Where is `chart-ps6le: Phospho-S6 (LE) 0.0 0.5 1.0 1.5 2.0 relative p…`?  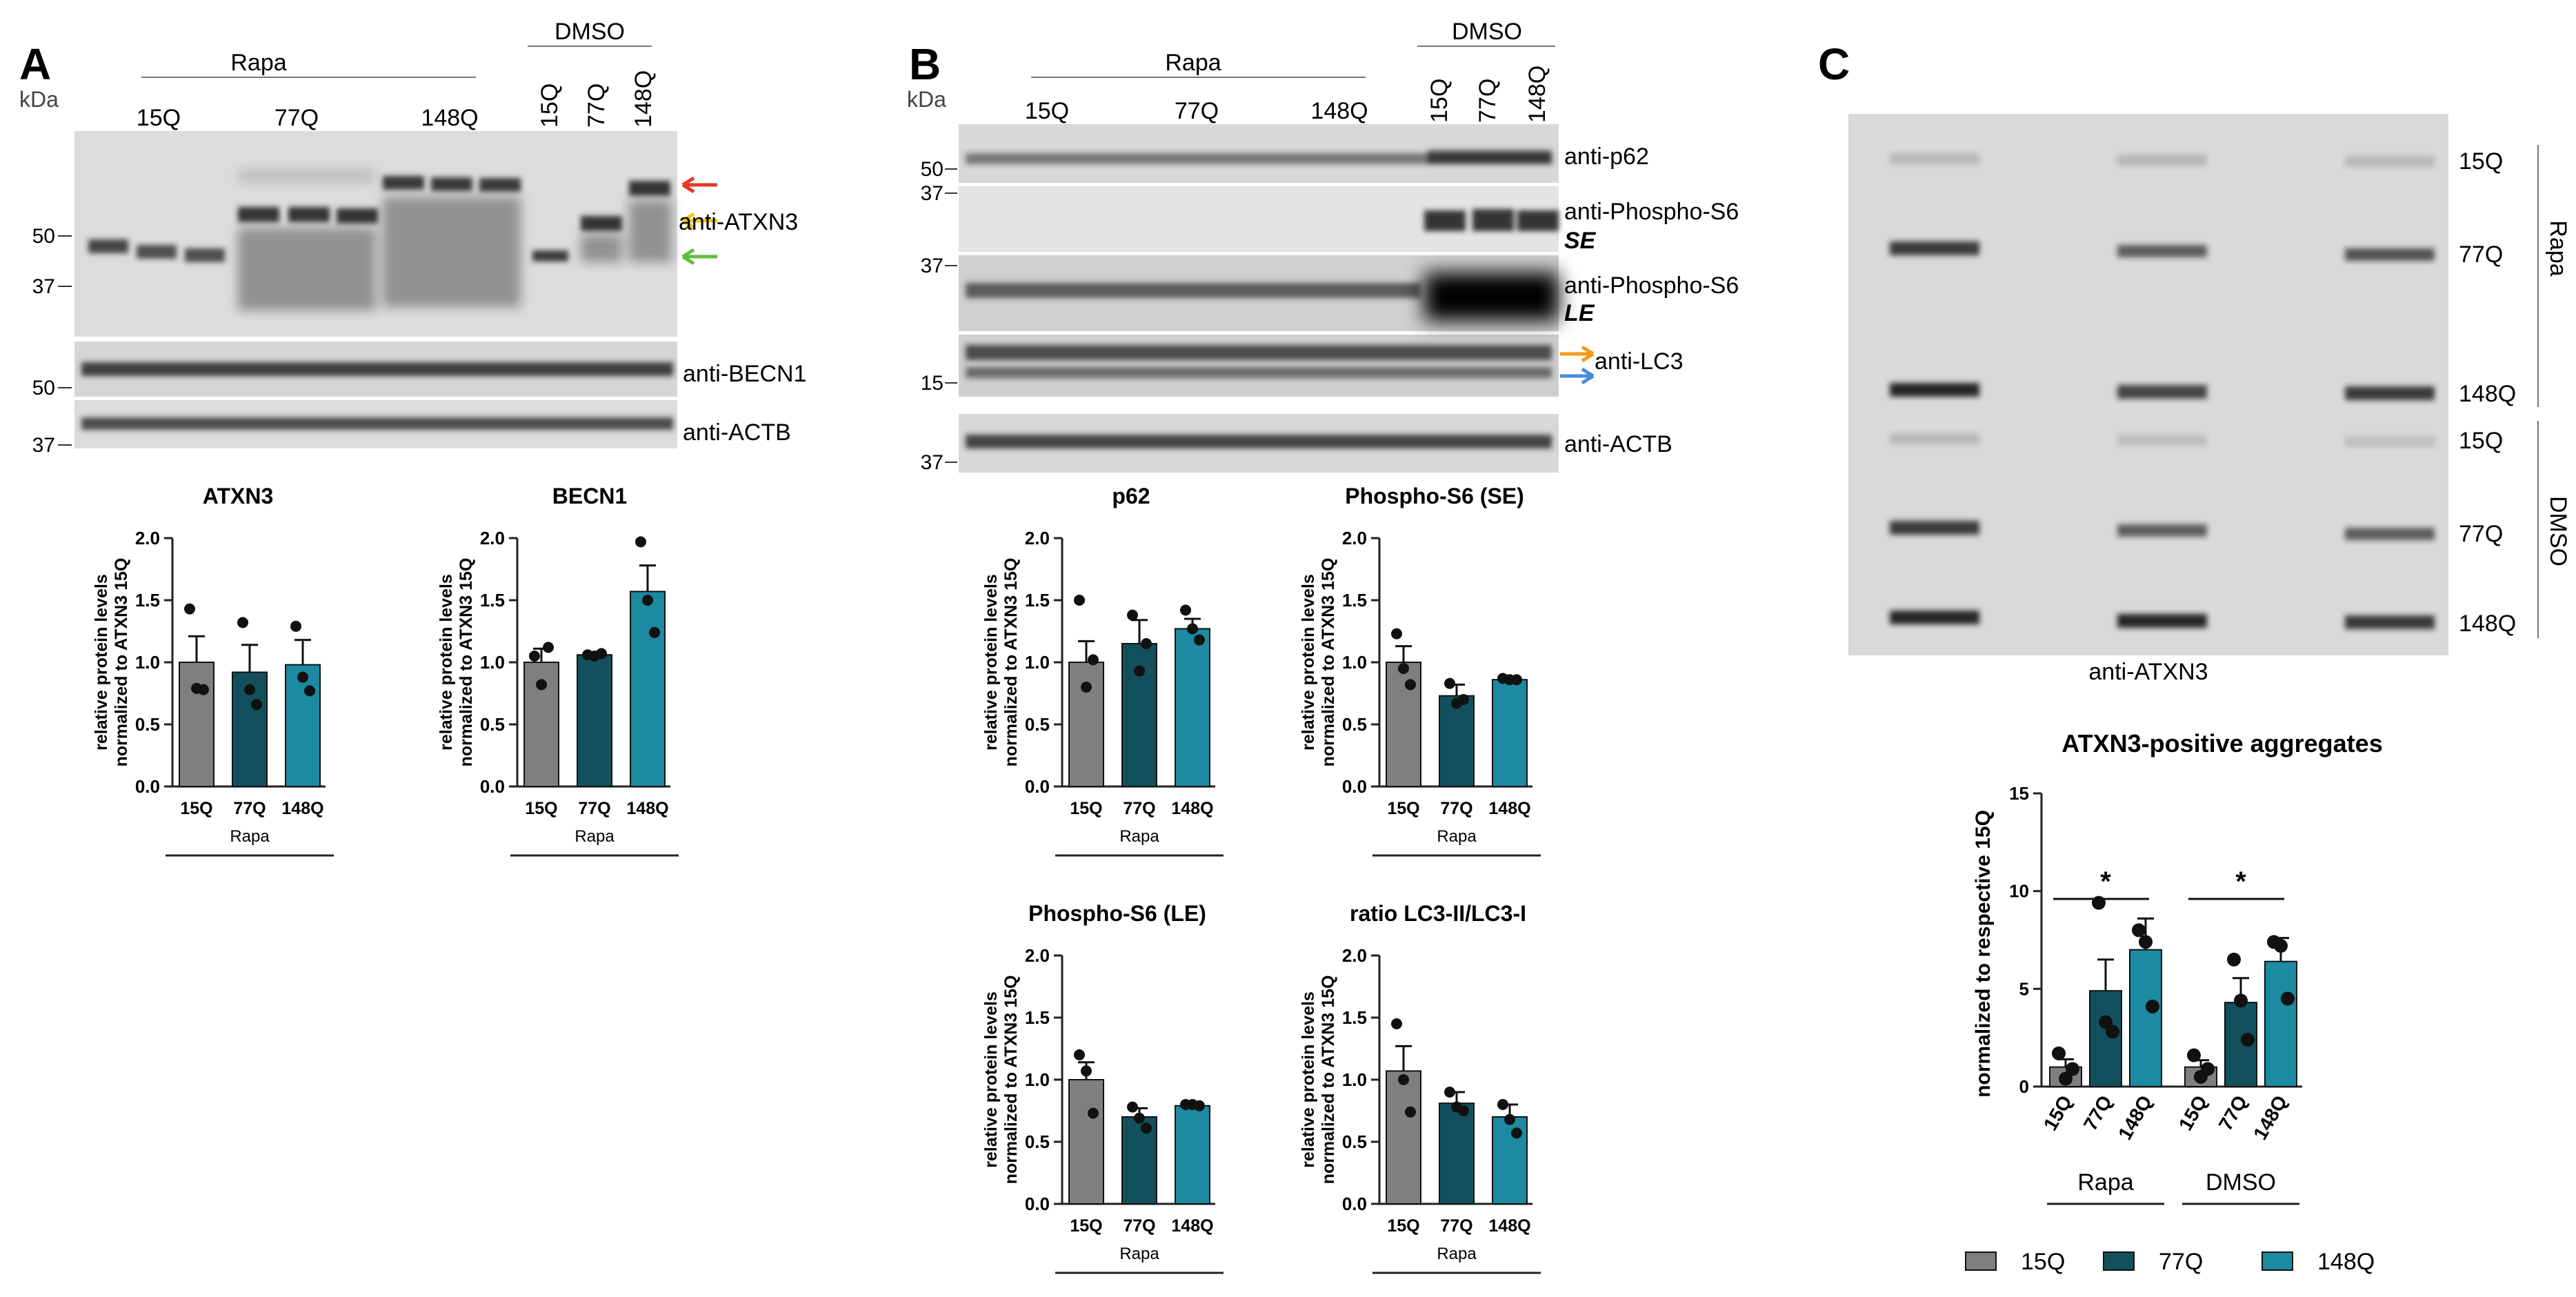 chart-ps6le: Phospho-S6 (LE) 0.0 0.5 1.0 1.5 2.0 relative p… is located at coordinates (1102, 1087).